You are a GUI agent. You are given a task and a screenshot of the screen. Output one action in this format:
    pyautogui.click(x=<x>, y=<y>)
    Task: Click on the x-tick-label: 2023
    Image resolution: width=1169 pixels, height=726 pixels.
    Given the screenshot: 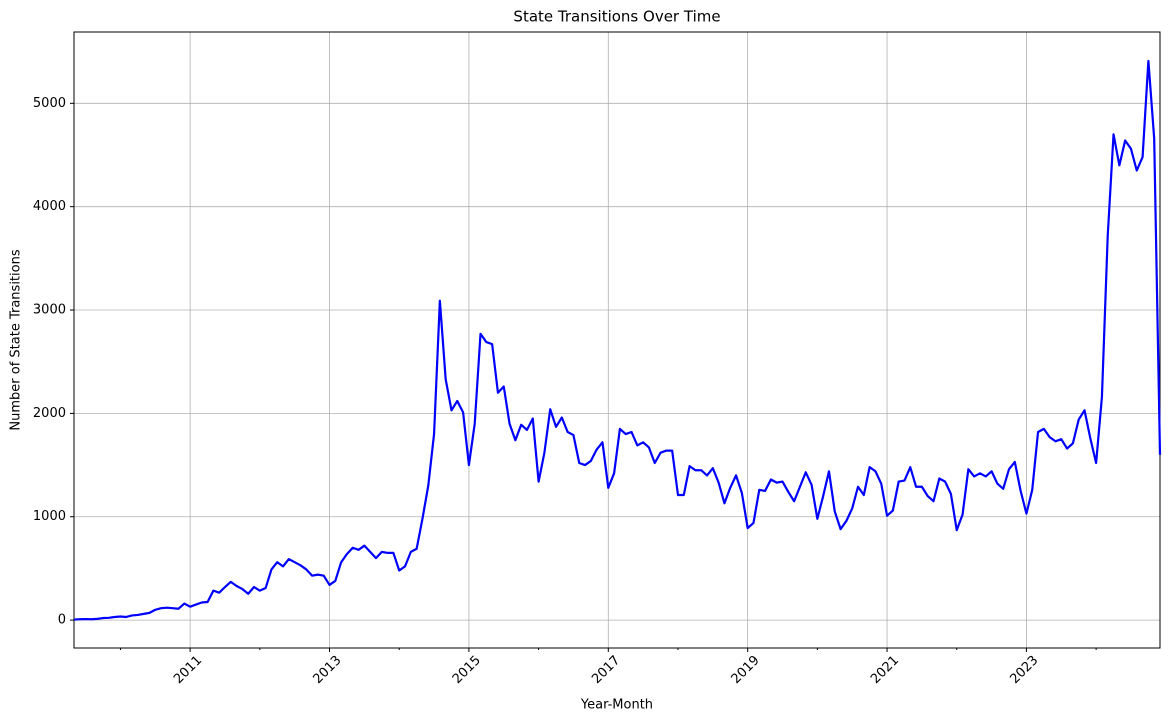 What is the action you would take?
    pyautogui.click(x=1024, y=670)
    